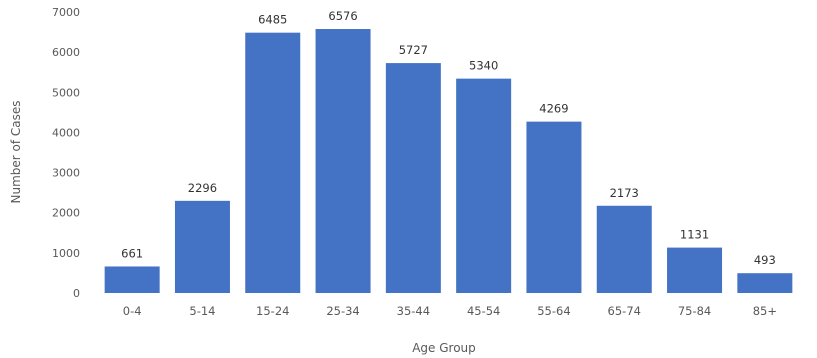 The width and height of the screenshot is (817, 358). I want to click on x-category-label: 55-64, so click(553, 311).